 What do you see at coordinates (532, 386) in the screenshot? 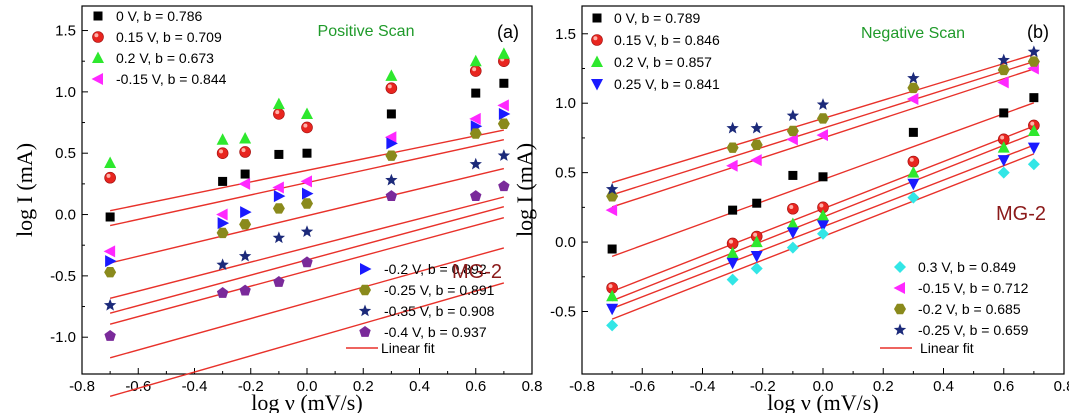
I see `x-tick-label: 0.8` at bounding box center [532, 386].